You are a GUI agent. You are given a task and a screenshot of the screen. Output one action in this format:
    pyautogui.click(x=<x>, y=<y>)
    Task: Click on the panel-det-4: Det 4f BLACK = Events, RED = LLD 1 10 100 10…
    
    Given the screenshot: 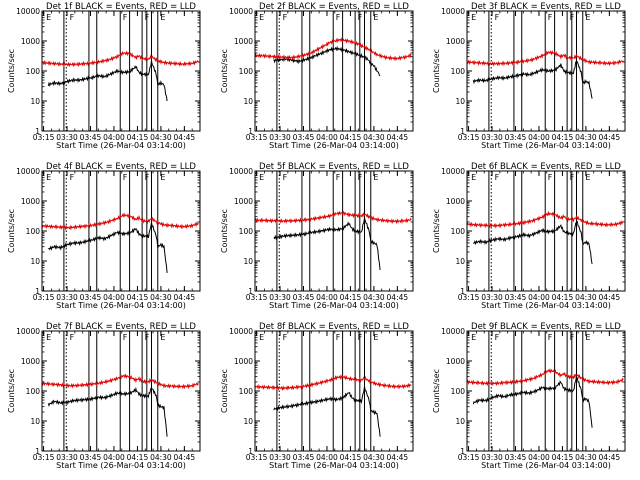 What is the action you would take?
    pyautogui.click(x=104, y=236)
    